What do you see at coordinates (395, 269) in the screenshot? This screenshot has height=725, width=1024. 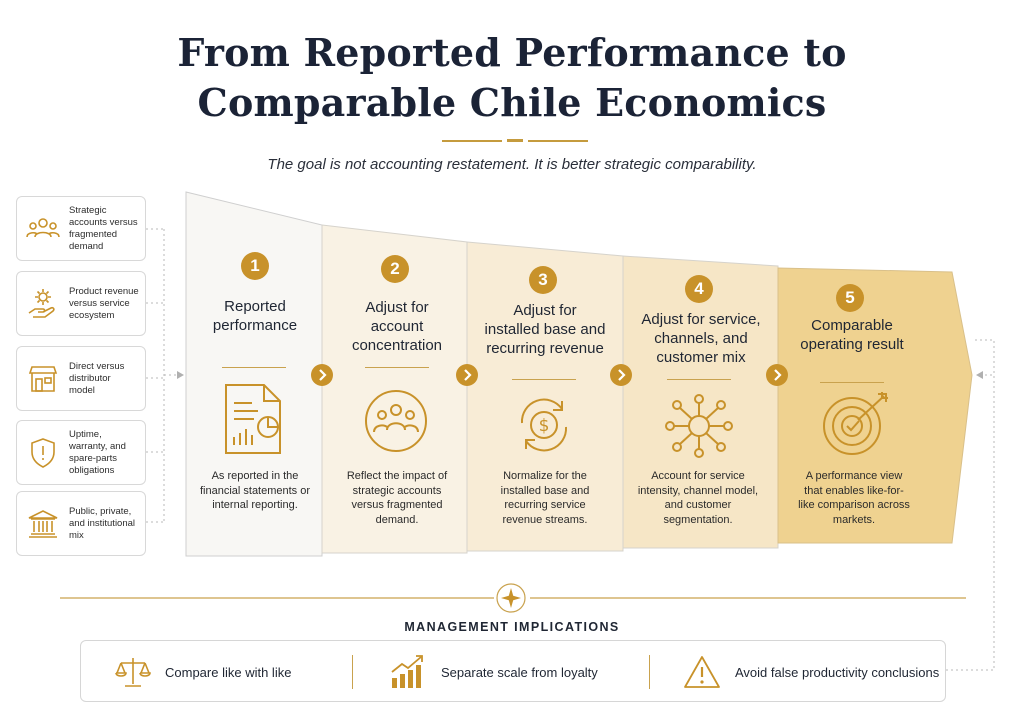 I see `step-badge-2: 2` at bounding box center [395, 269].